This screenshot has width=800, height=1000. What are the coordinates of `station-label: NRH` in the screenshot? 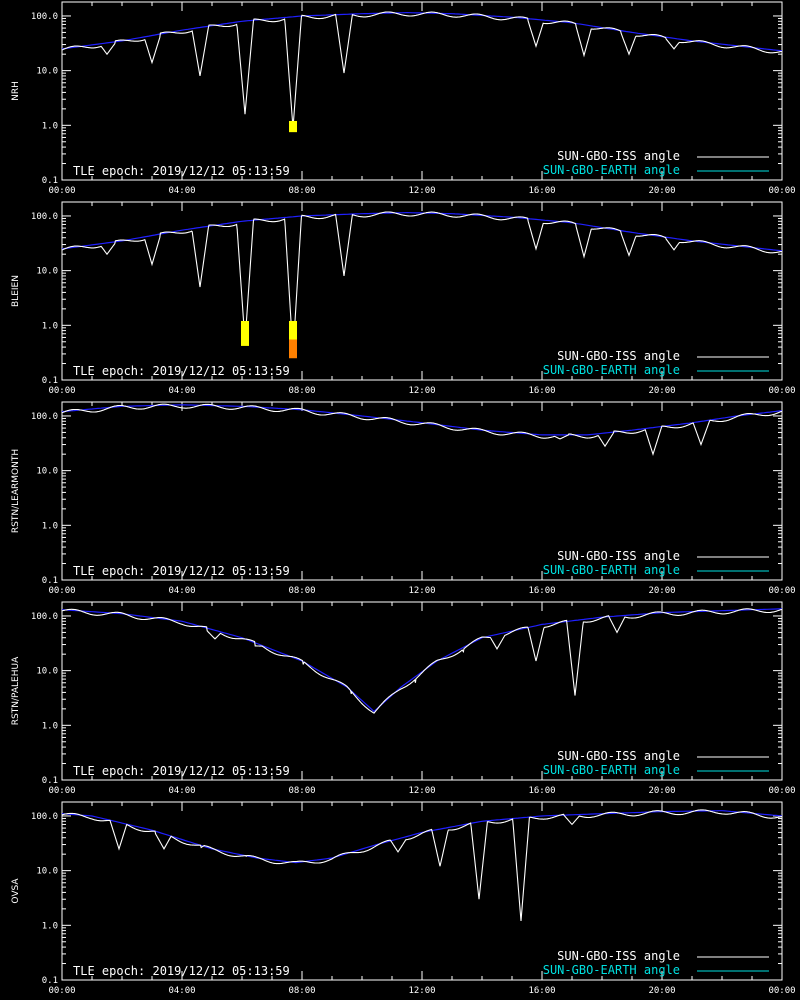 It's located at (16, 91).